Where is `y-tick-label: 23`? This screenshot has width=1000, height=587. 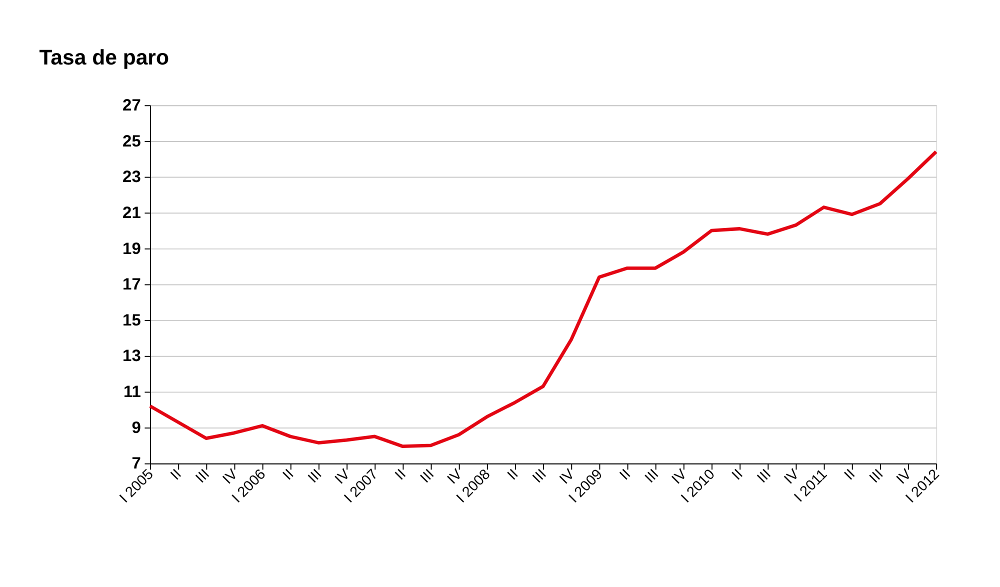 y-tick-label: 23 is located at coordinates (131, 177).